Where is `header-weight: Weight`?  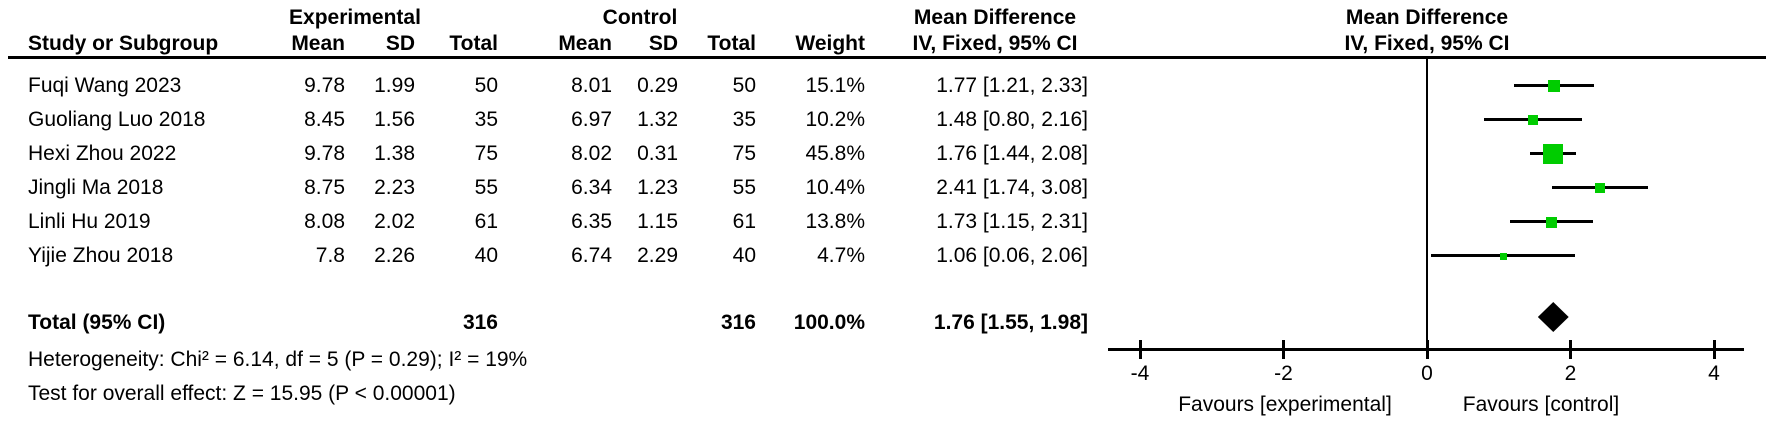 header-weight: Weight is located at coordinates (830, 43).